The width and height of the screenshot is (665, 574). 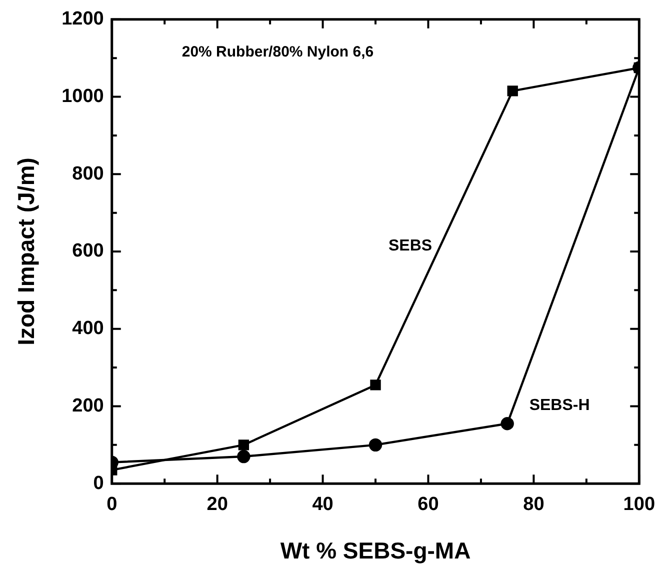 What do you see at coordinates (639, 505) in the screenshot?
I see `x-tick-label: 100` at bounding box center [639, 505].